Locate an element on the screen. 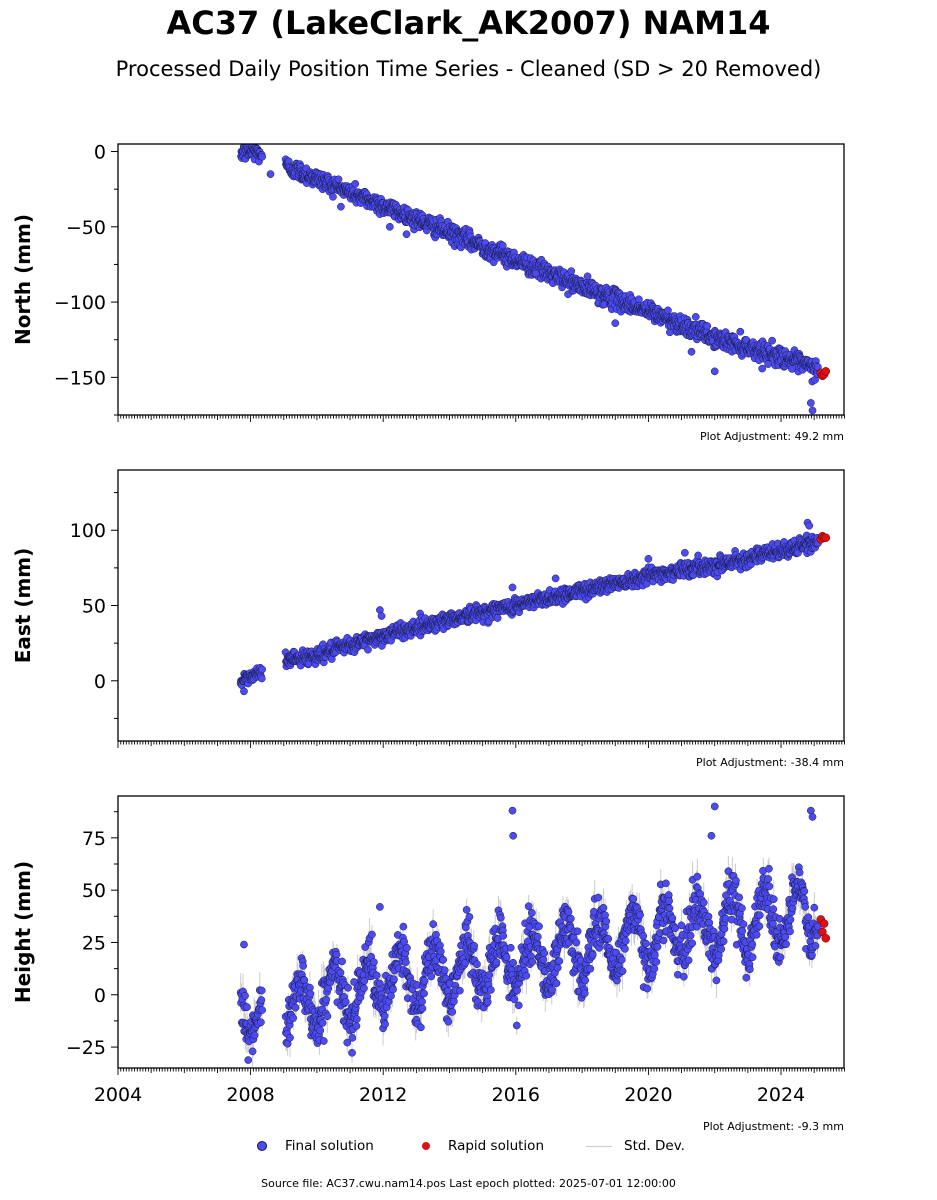 Image resolution: width=937 pixels, height=1200 pixels. y-tick-label: −50 is located at coordinates (86, 228).